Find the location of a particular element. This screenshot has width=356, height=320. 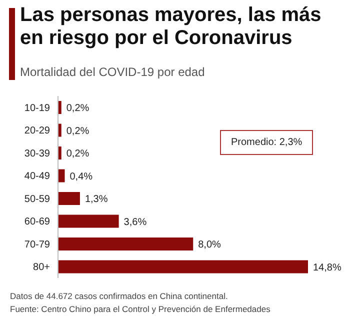

data-label: 3,6% is located at coordinates (135, 222).